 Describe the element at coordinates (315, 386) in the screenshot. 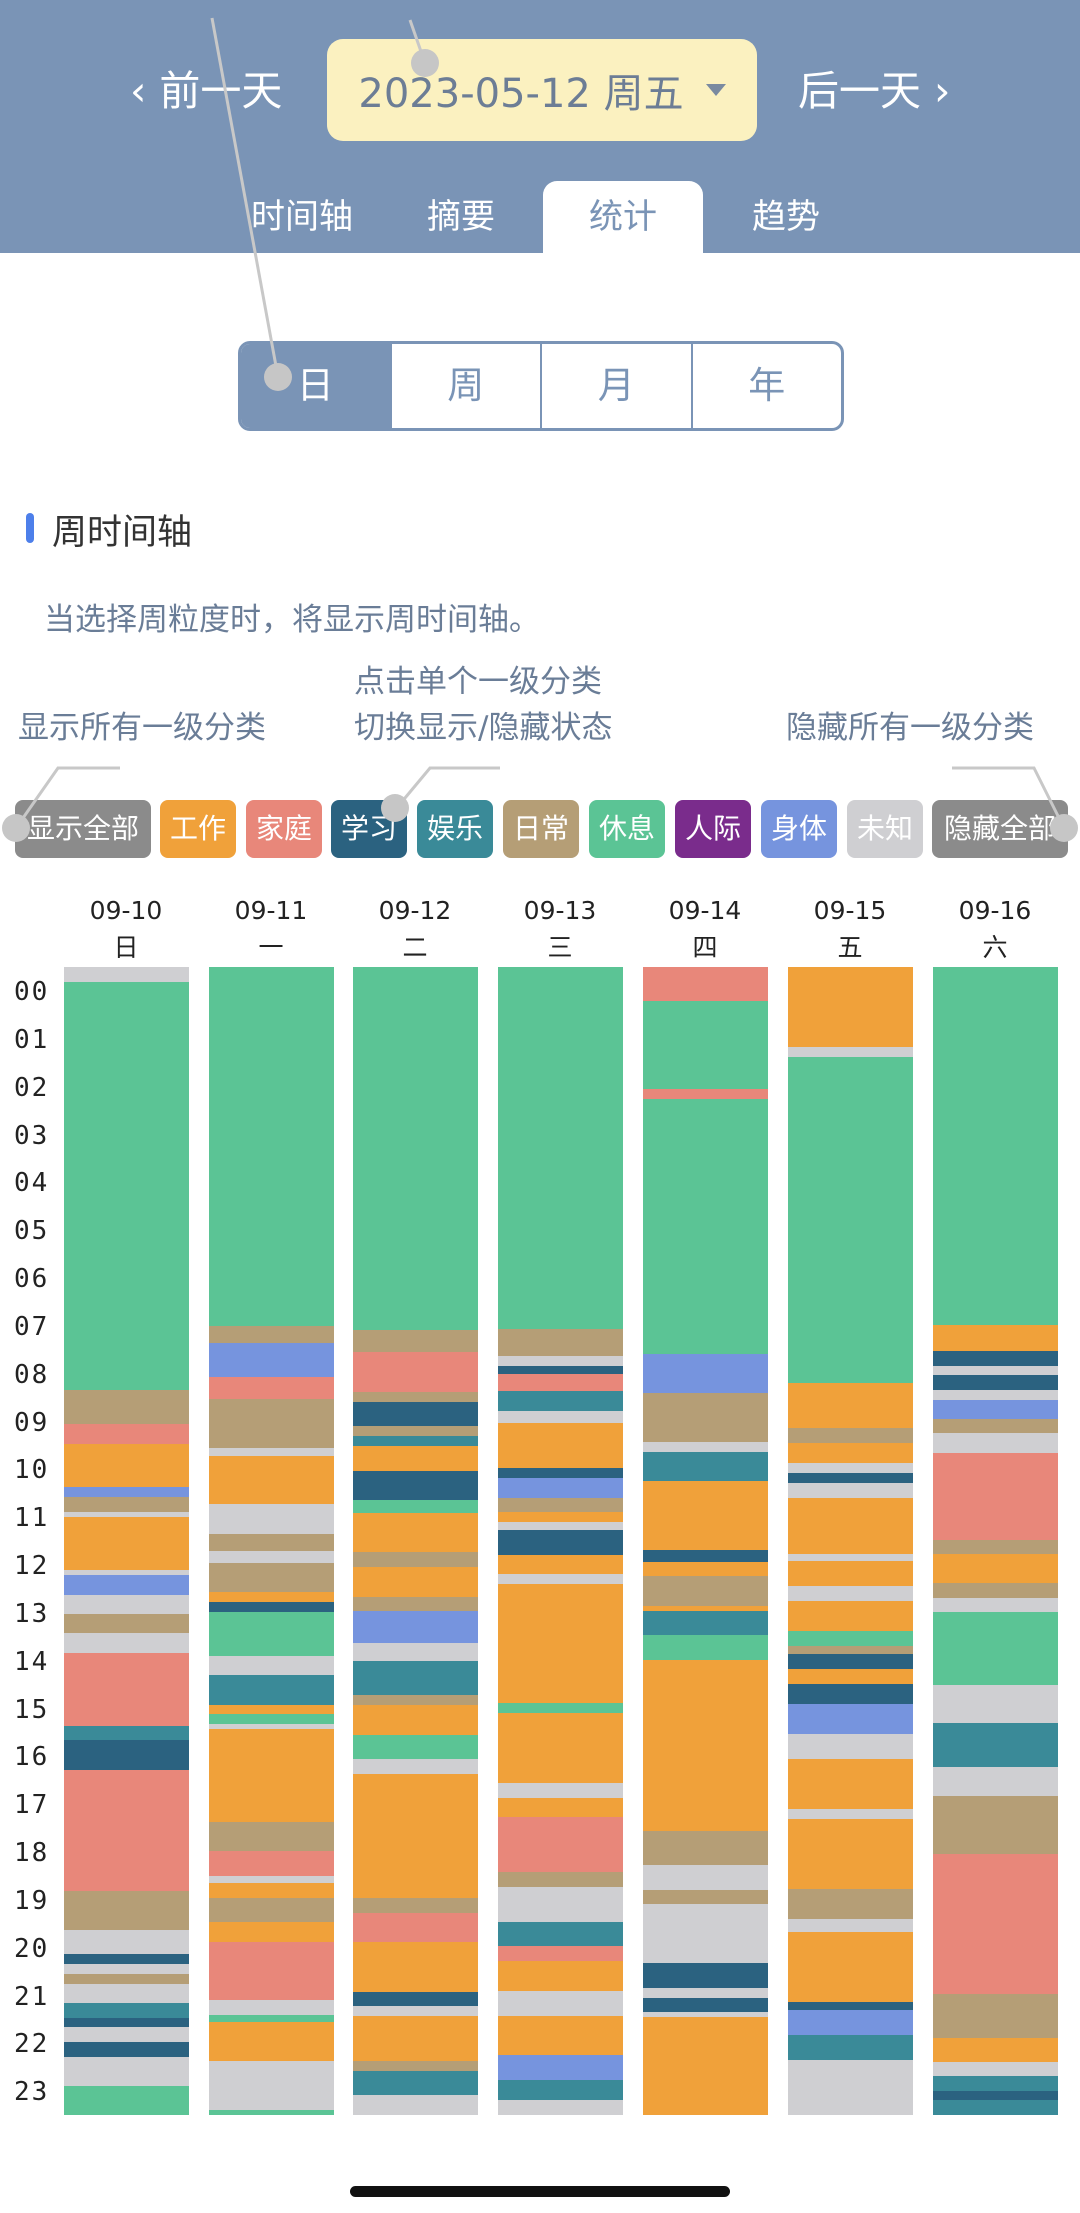

I see `granularity-day: 日` at that location.